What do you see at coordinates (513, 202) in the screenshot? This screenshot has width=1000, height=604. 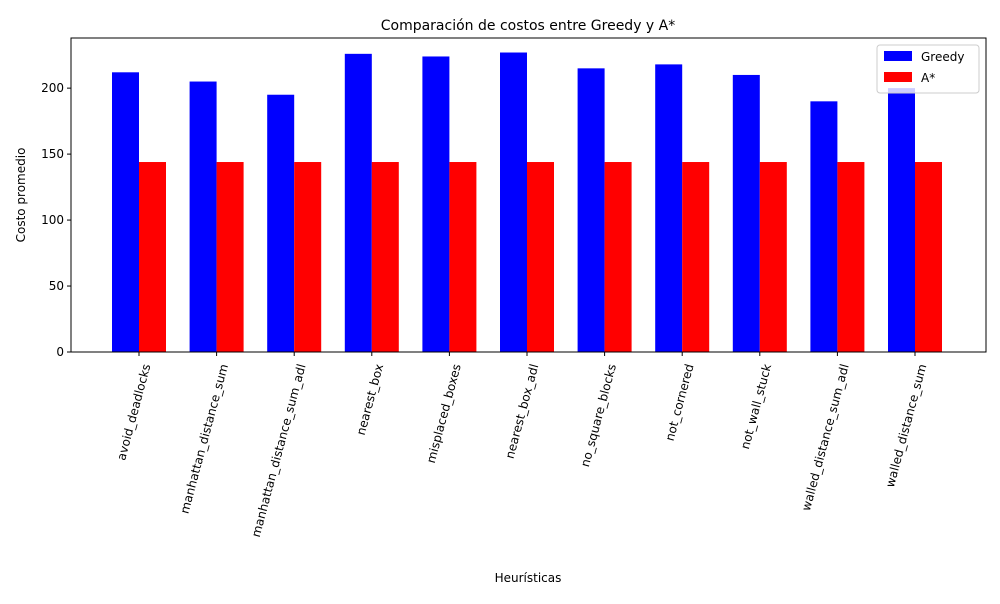 I see `bar-greedy-nearest_box_adl` at bounding box center [513, 202].